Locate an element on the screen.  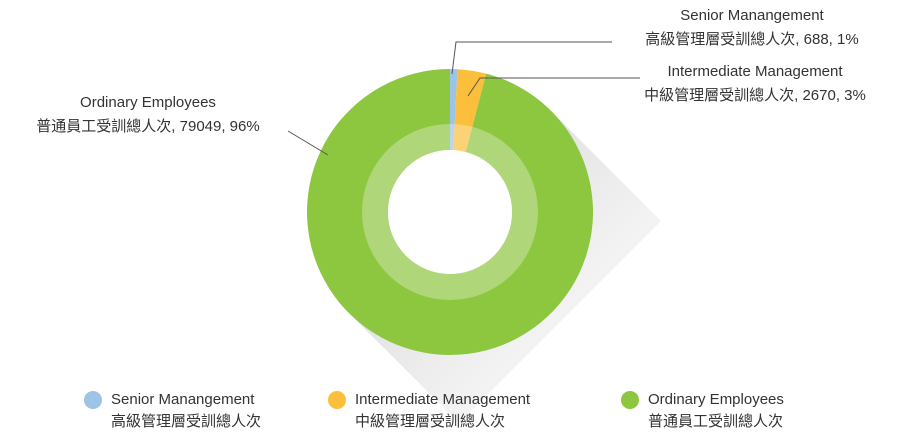
hole is located at coordinates (450, 212).